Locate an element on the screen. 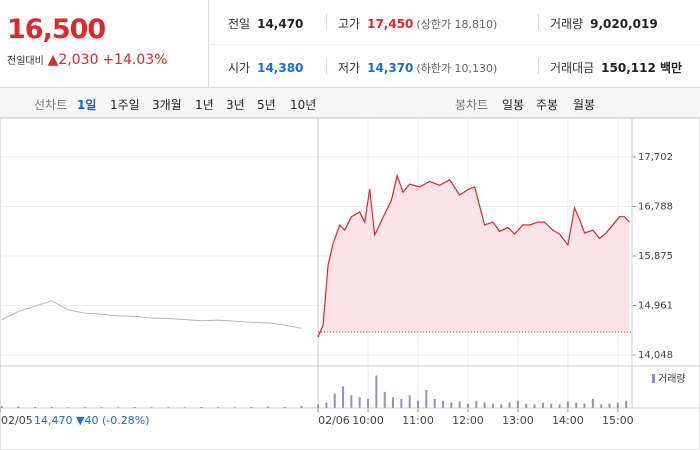 Image resolution: width=700 pixels, height=450 pixels. tab: 10년 is located at coordinates (303, 105).